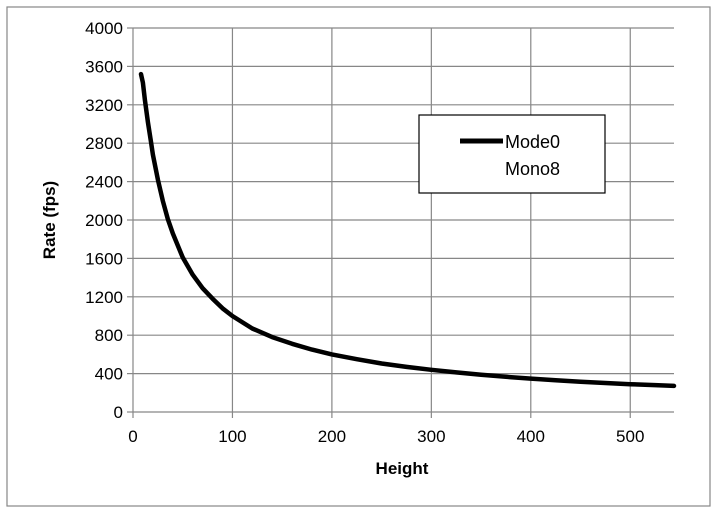 The width and height of the screenshot is (717, 518). I want to click on y-tick-label: 3200, so click(104, 105).